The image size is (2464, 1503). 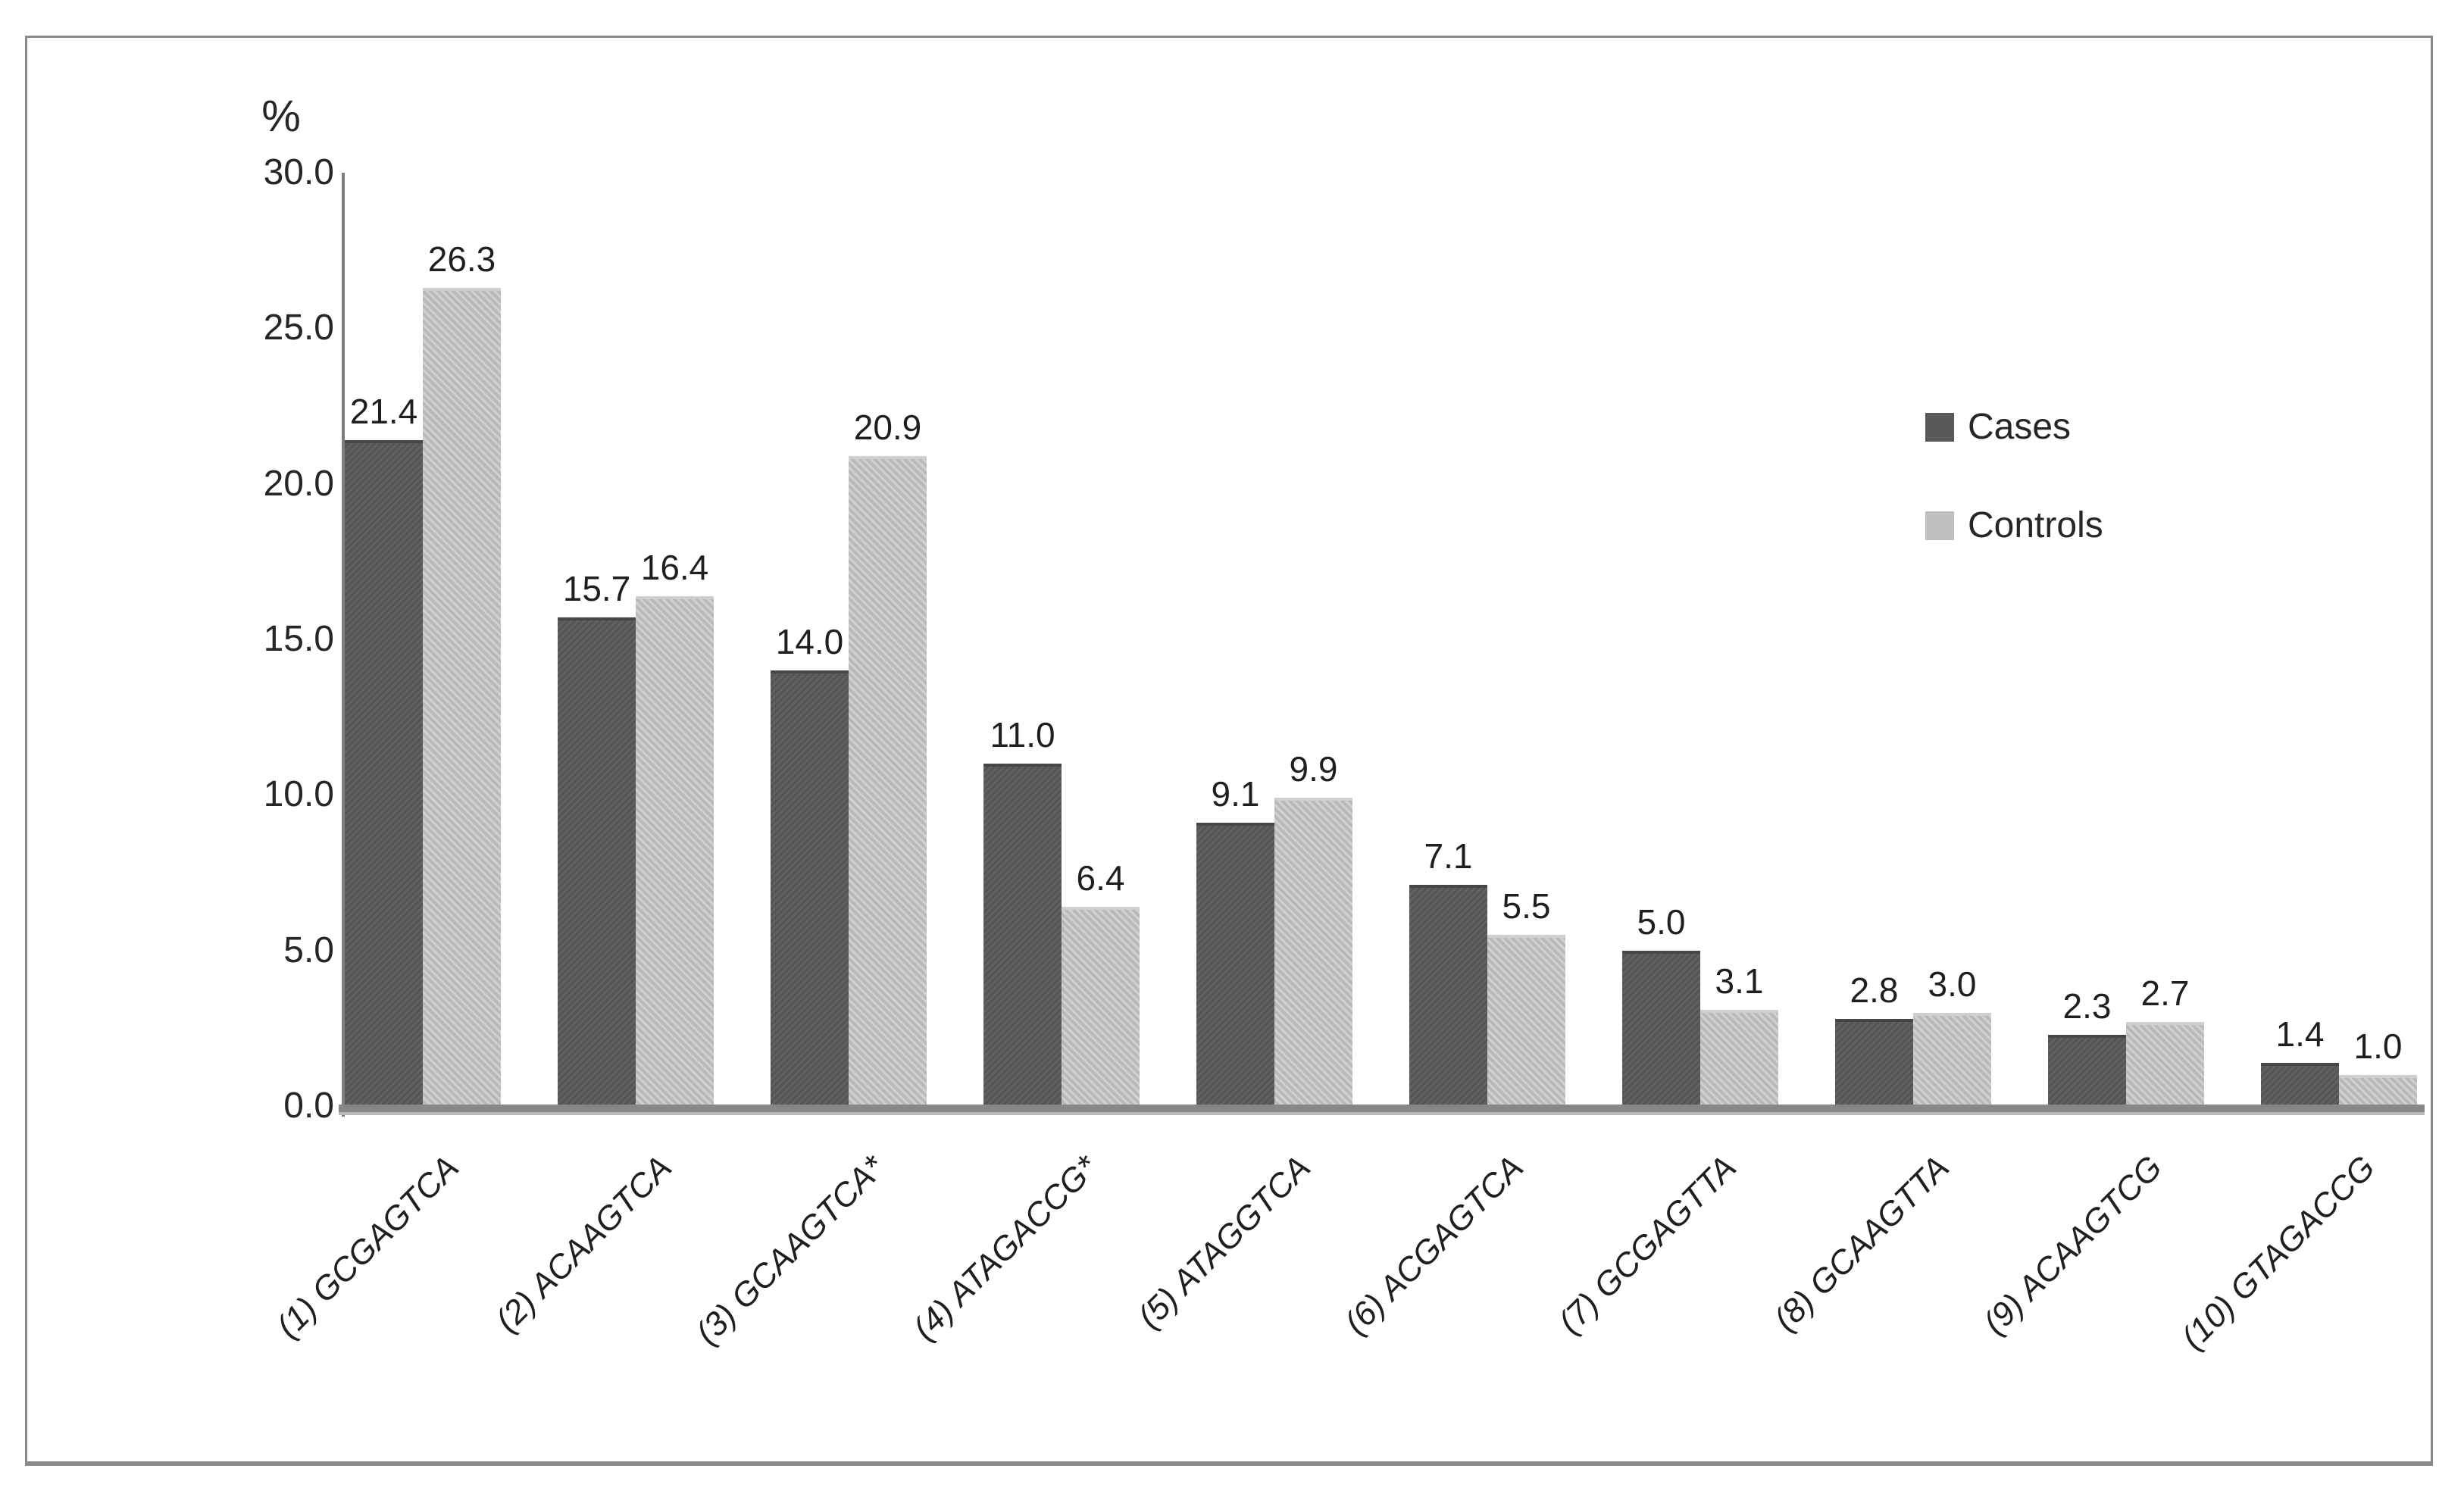 What do you see at coordinates (2020, 427) in the screenshot?
I see `legend-label-cases: Cases` at bounding box center [2020, 427].